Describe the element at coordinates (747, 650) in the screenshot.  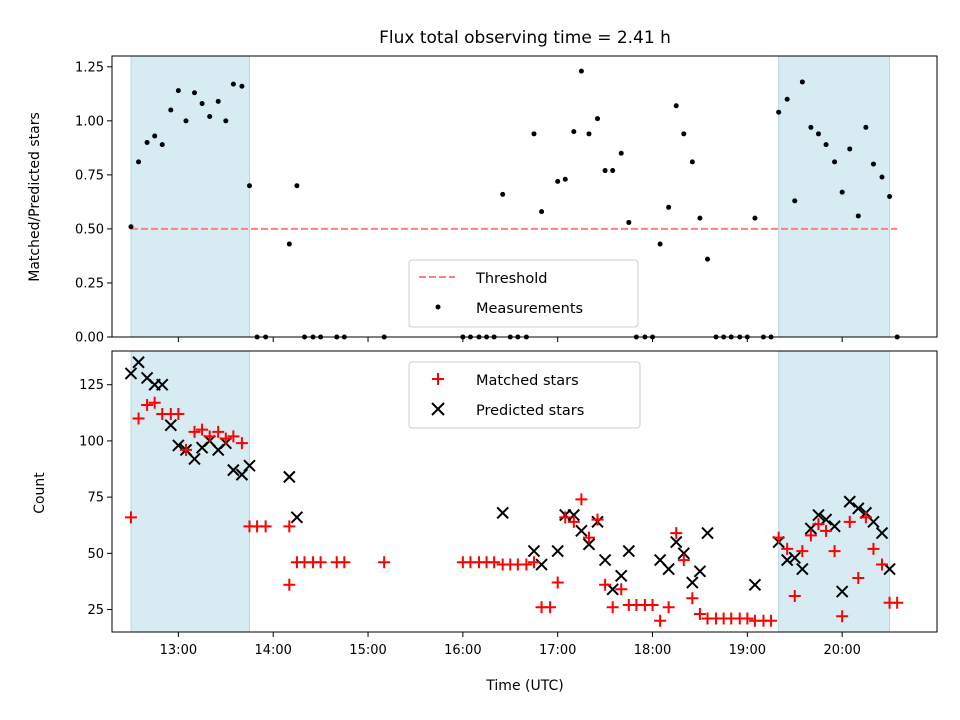
I see `bot-xtick-label: 19:00` at that location.